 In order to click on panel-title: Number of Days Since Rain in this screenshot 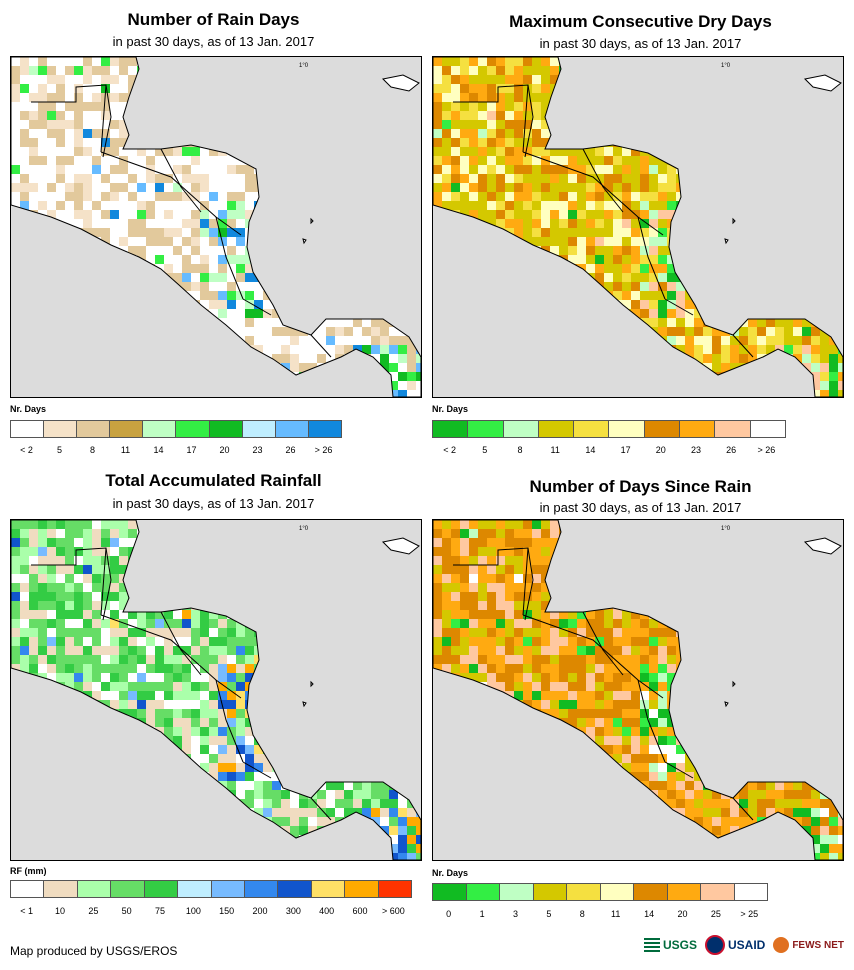, I will do `click(640, 487)`.